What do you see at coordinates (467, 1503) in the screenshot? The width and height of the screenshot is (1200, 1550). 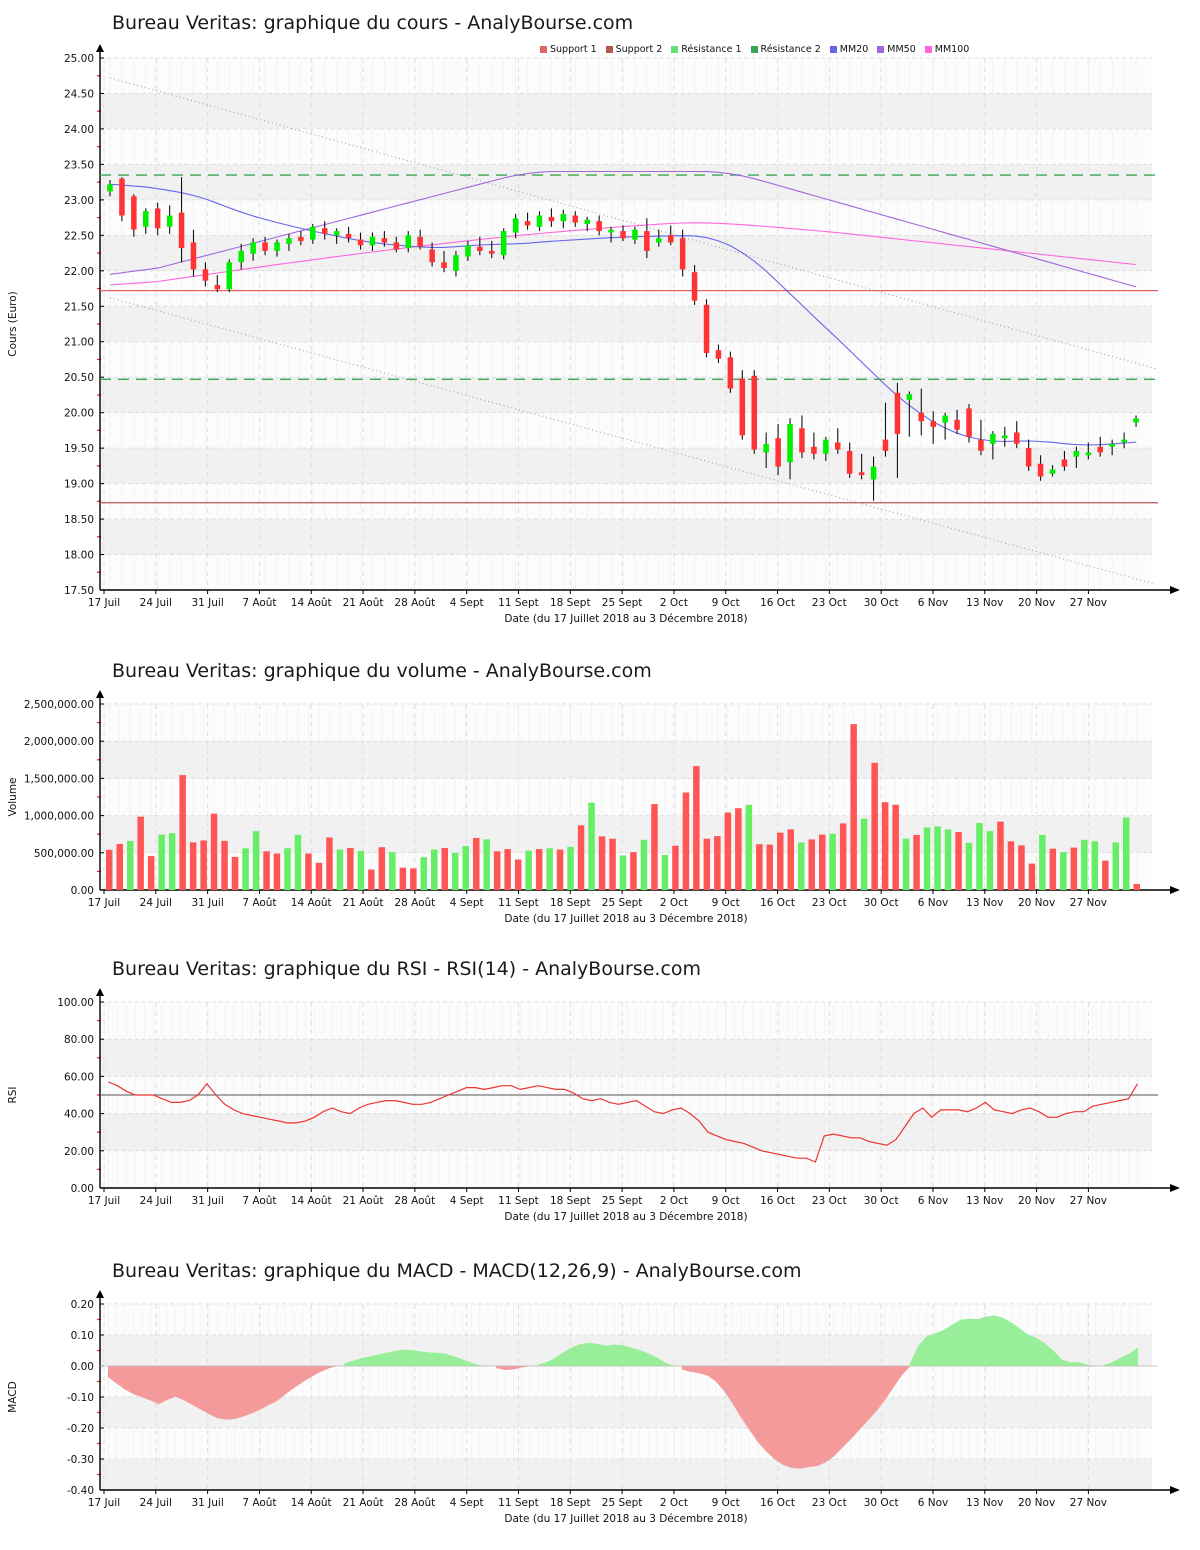 I see `svg-text: 4 Sept` at bounding box center [467, 1503].